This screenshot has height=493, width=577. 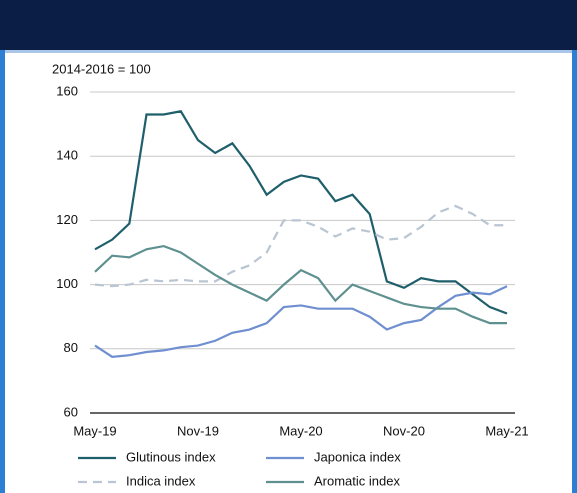 I want to click on header-stripe, so click(x=288, y=51).